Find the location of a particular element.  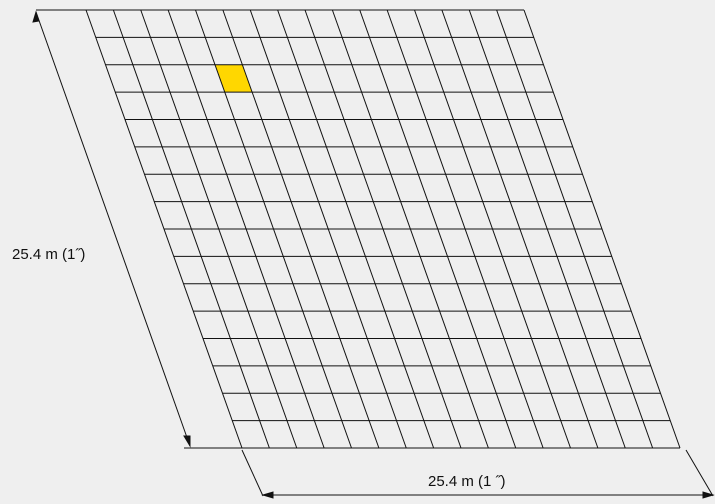

horizontal-arrow-right is located at coordinates (708, 495).